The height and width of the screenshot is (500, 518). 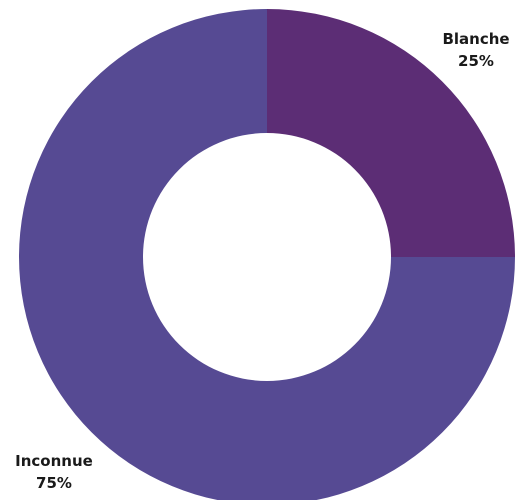 What do you see at coordinates (476, 61) in the screenshot?
I see `slice-label-blanche-value: 25%` at bounding box center [476, 61].